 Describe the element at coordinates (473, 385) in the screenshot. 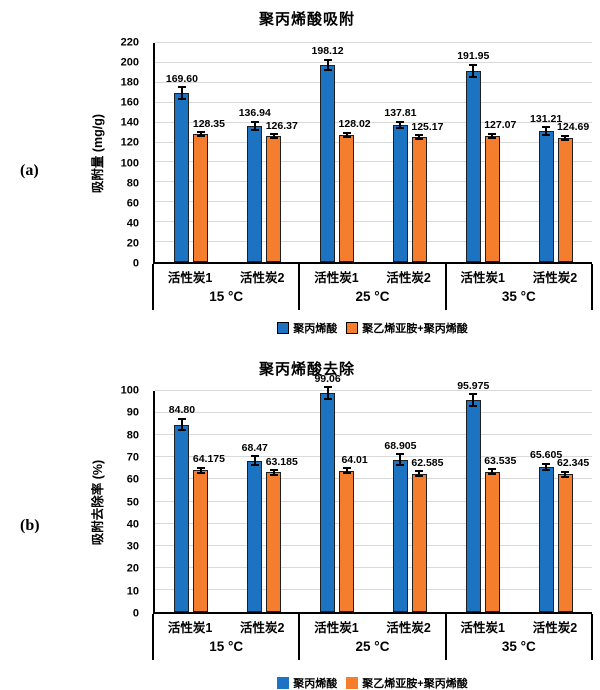

I see `value-label: 95.975` at that location.